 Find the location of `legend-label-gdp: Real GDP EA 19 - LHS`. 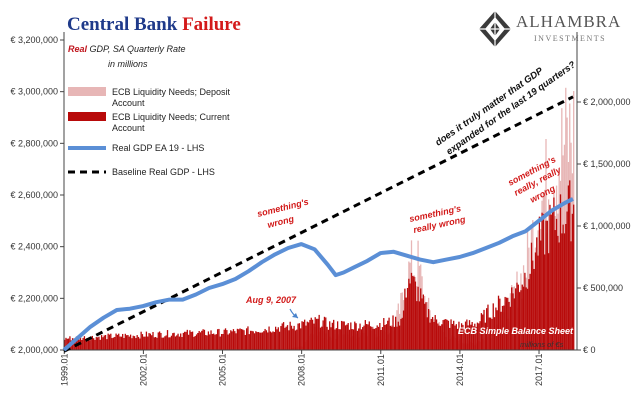

legend-label-gdp: Real GDP EA 19 - LHS is located at coordinates (158, 148).